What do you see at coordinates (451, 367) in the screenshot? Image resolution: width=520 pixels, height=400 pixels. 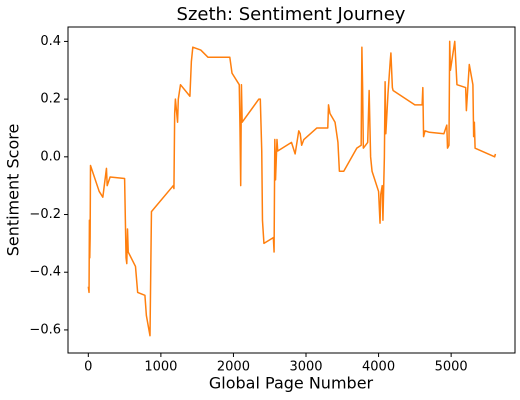 I see `x-tick-label: 5000` at bounding box center [451, 367].